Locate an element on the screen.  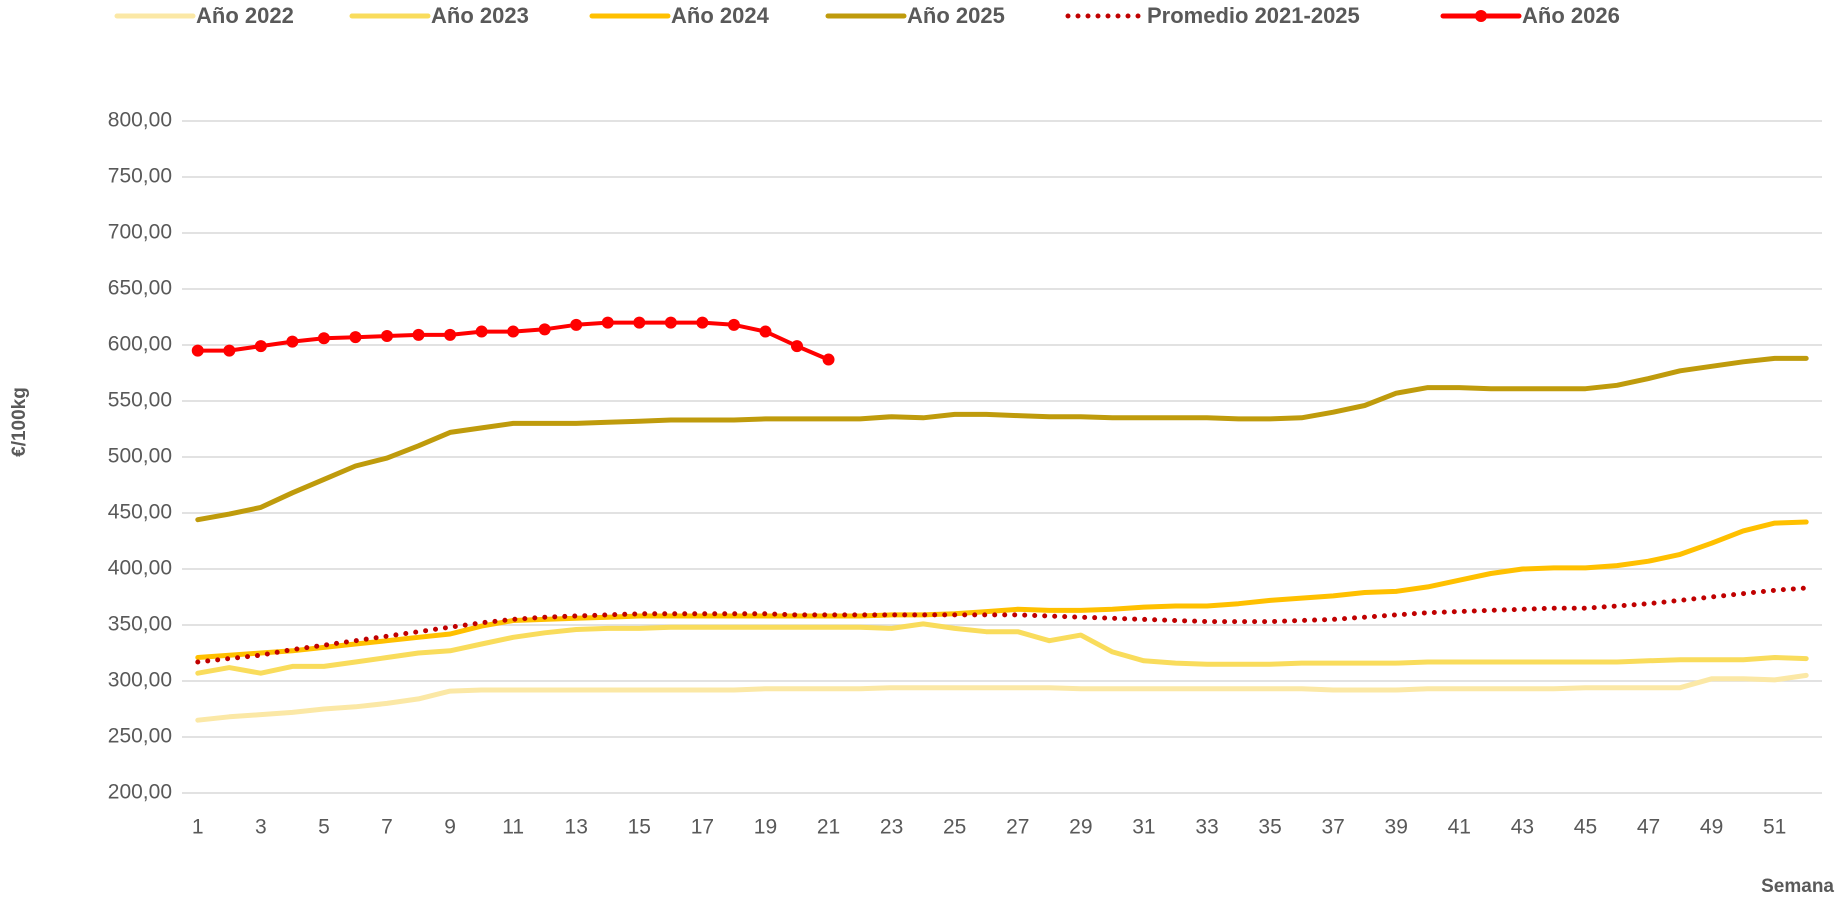
x-axis-title: Semana is located at coordinates (1797, 886).